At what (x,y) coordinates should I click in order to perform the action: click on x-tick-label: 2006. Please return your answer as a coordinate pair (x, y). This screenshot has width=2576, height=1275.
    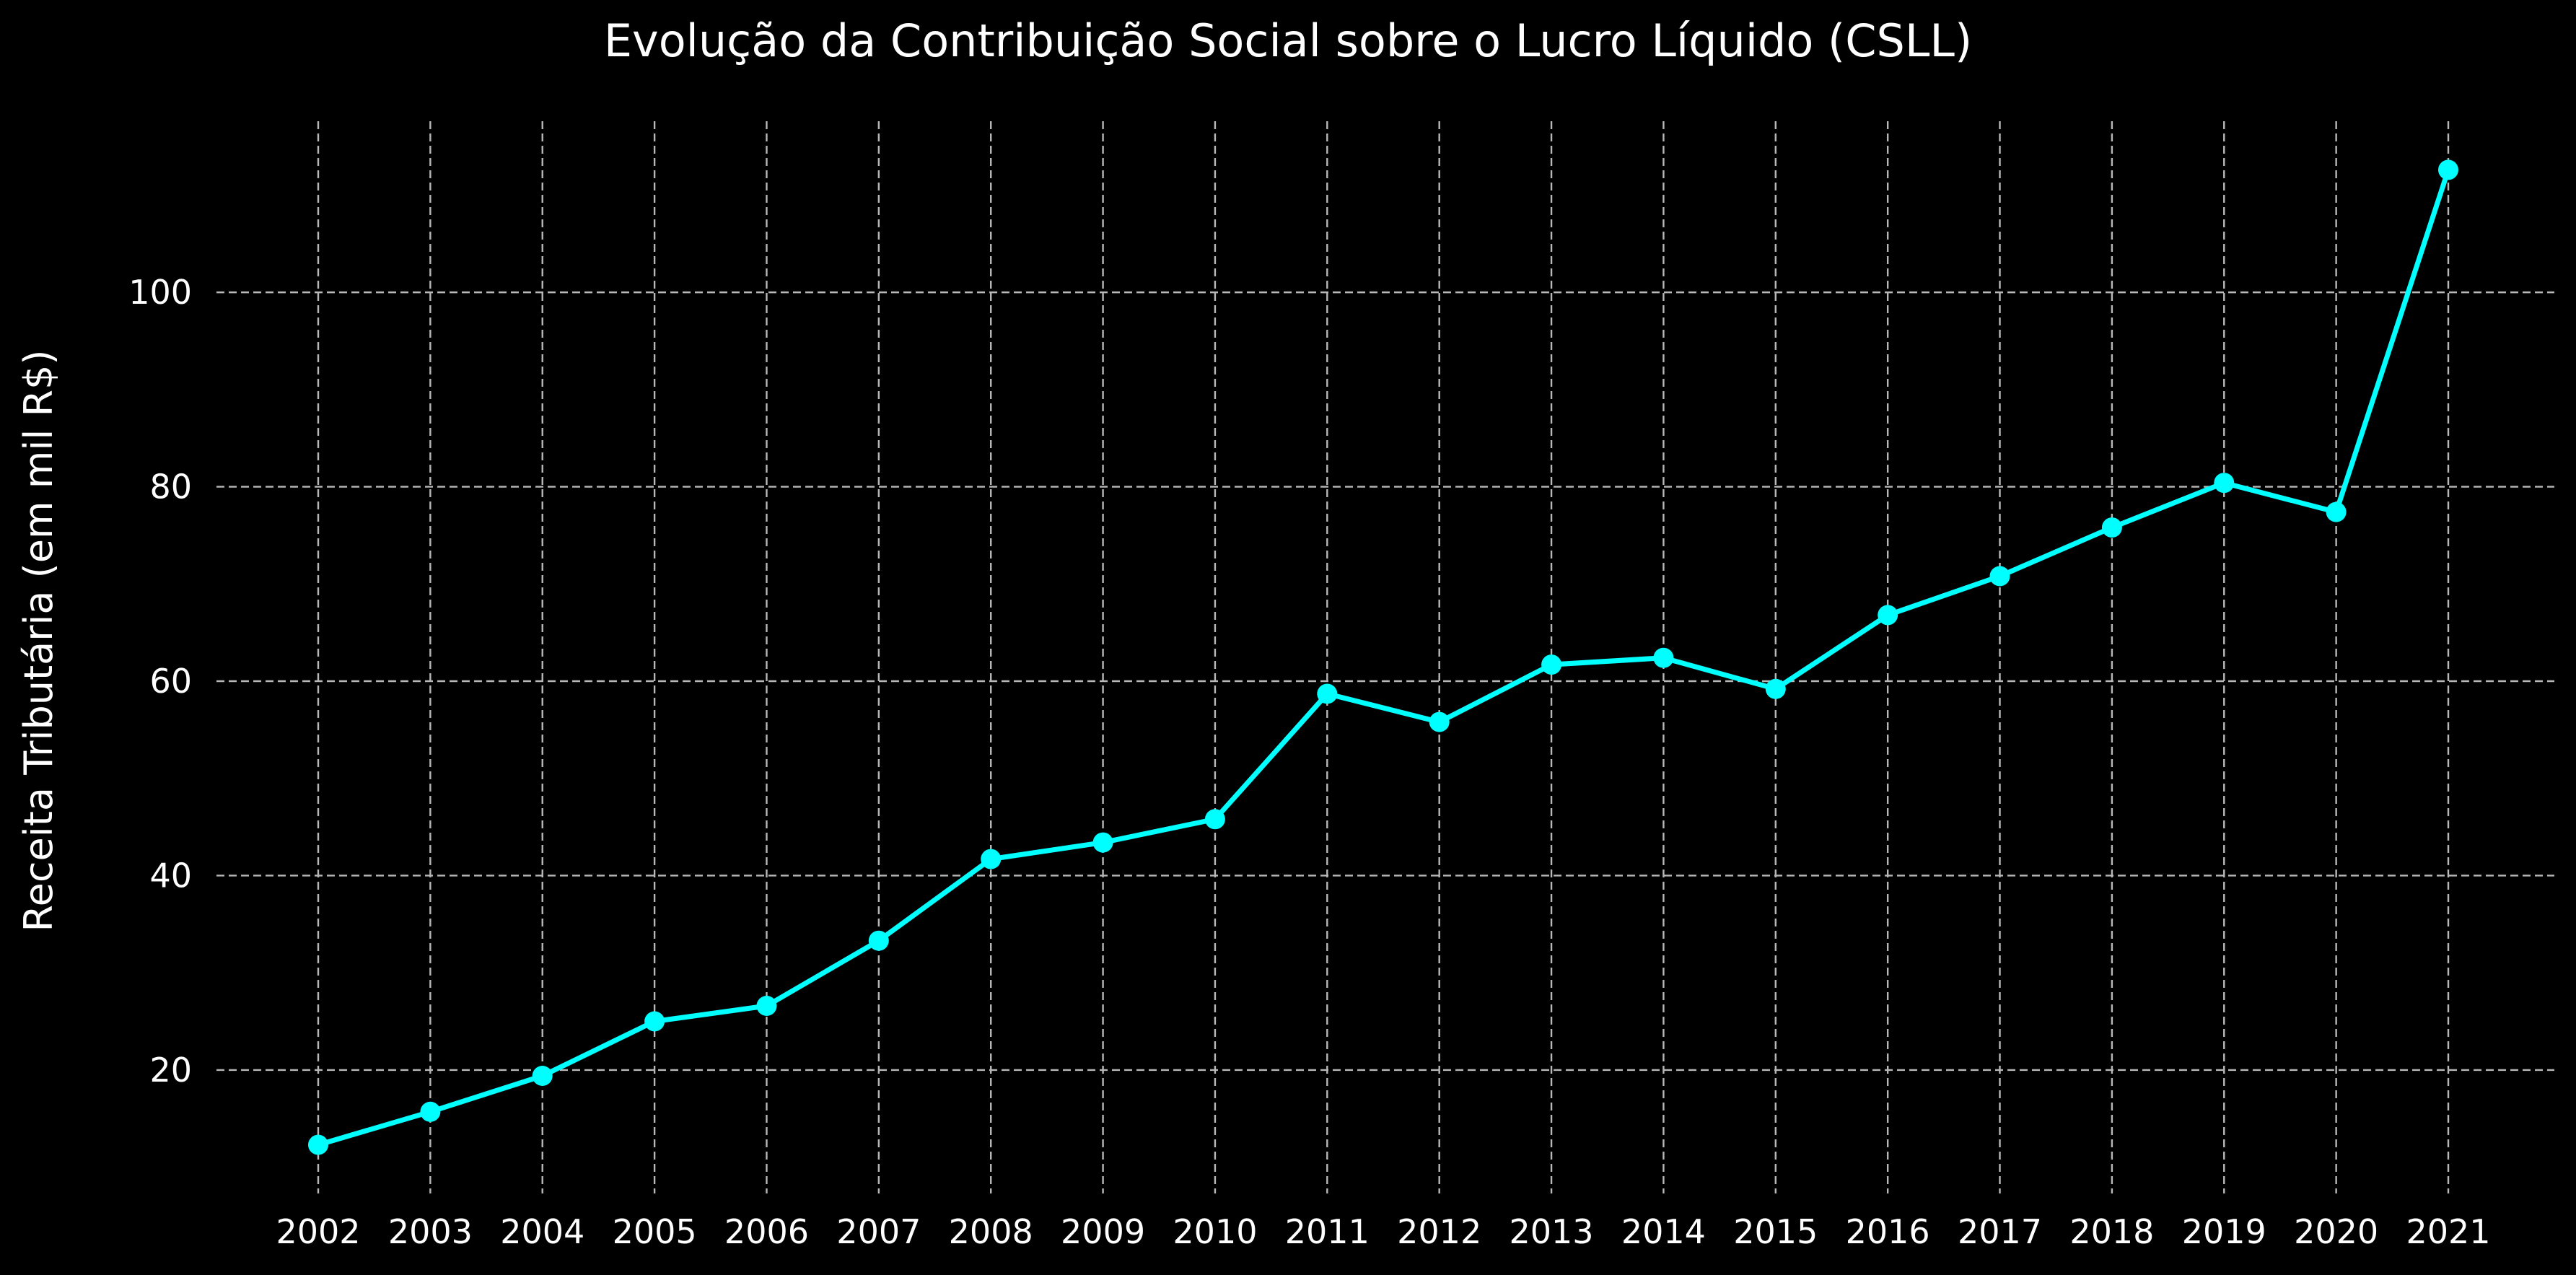
    Looking at the image, I should click on (766, 1231).